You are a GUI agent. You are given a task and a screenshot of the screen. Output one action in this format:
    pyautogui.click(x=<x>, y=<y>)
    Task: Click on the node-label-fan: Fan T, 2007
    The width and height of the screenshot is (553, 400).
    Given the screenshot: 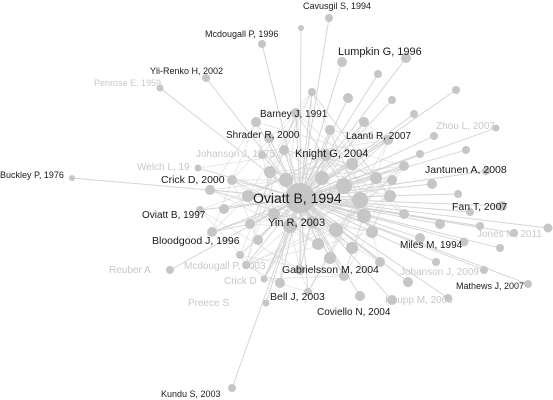 What is the action you would take?
    pyautogui.click(x=479, y=207)
    